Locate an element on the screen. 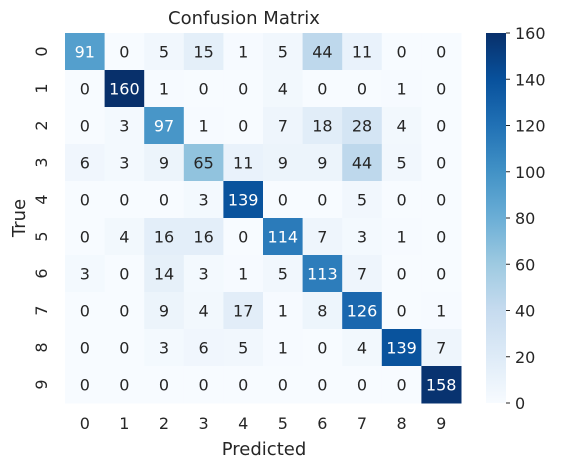 This screenshot has height=468, width=563. cell-value-label: 6 is located at coordinates (85, 163).